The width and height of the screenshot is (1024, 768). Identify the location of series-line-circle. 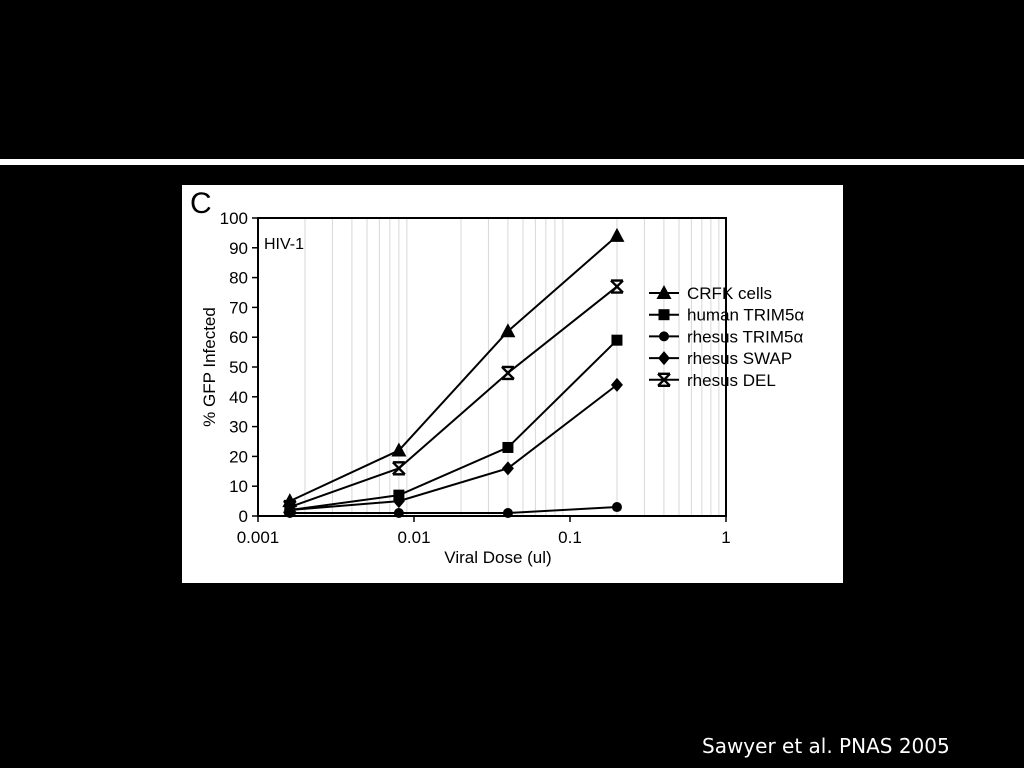
(453, 510).